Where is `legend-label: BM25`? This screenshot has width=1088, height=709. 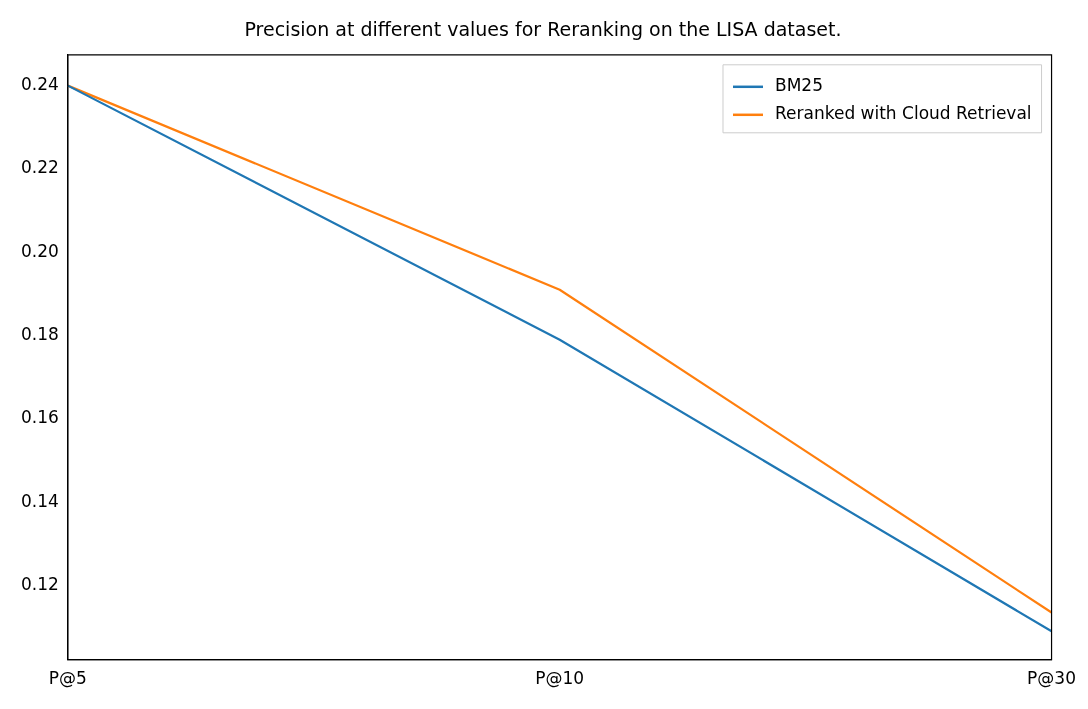 legend-label: BM25 is located at coordinates (799, 85).